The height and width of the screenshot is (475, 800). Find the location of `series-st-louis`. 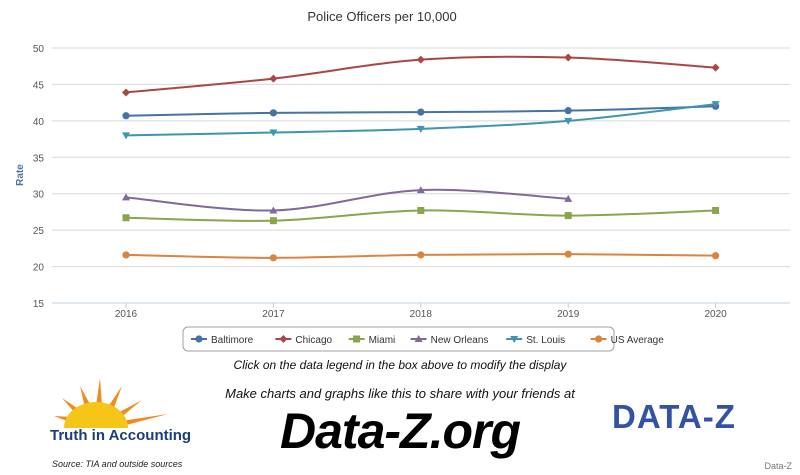

series-st-louis is located at coordinates (421, 120).